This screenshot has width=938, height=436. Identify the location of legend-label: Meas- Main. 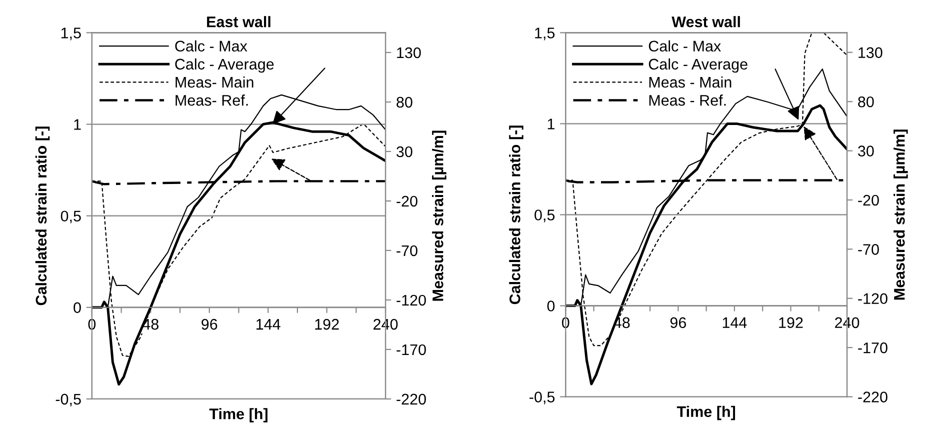
(215, 82).